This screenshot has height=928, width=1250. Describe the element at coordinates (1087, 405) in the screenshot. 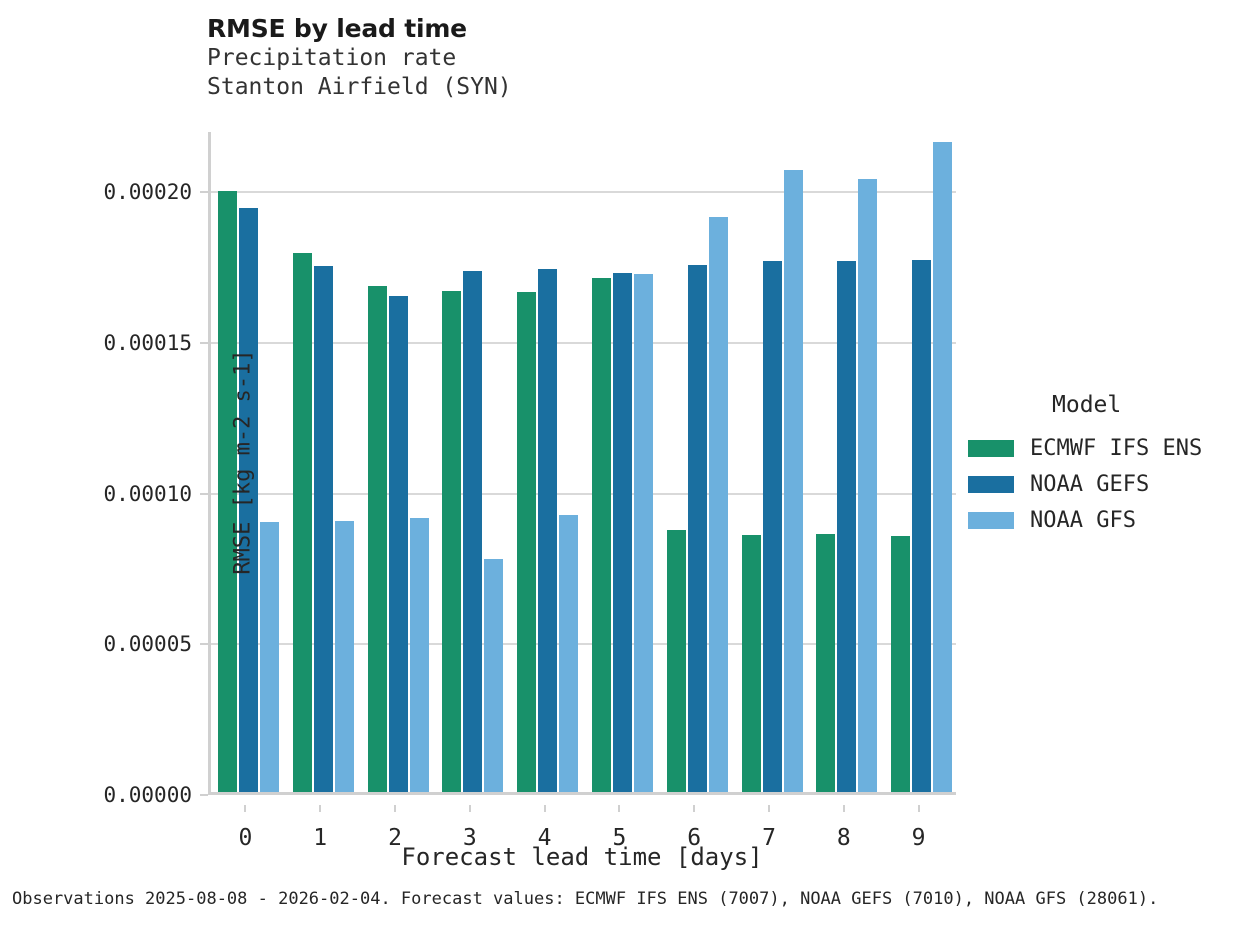

I see `legend-title: Model` at that location.